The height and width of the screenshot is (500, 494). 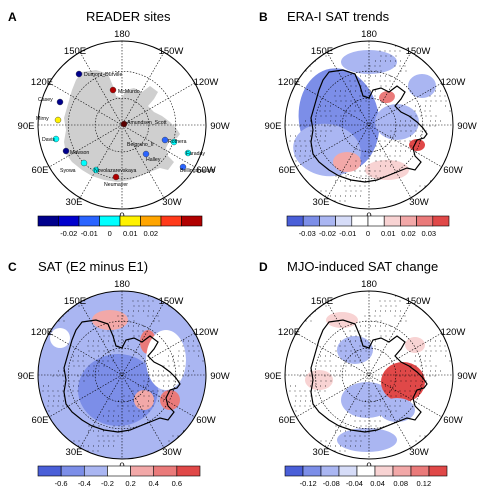 I want to click on longitude-label: 30E, so click(x=74, y=202).